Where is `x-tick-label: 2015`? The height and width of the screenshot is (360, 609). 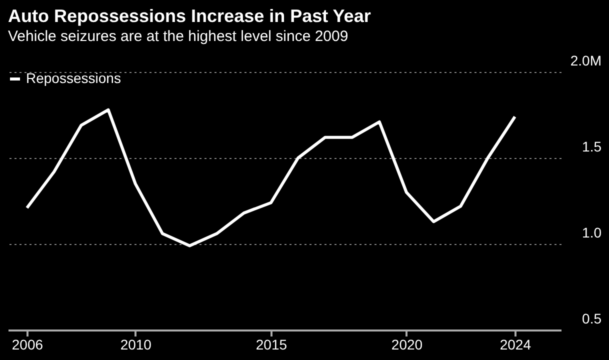 x-tick-label: 2015 is located at coordinates (272, 344).